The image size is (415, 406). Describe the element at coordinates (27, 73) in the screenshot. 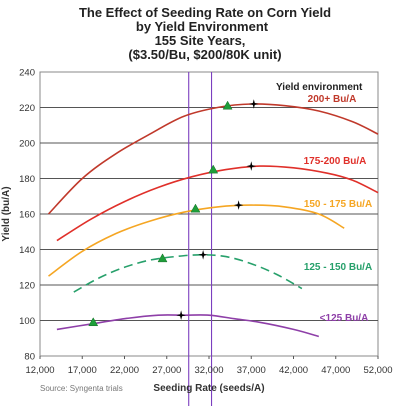

I see `y-tick-label: 240` at that location.